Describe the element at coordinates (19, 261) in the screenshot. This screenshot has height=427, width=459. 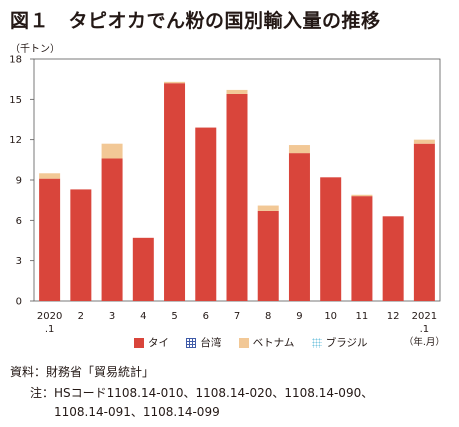
I see `y-tick-label: 3` at that location.